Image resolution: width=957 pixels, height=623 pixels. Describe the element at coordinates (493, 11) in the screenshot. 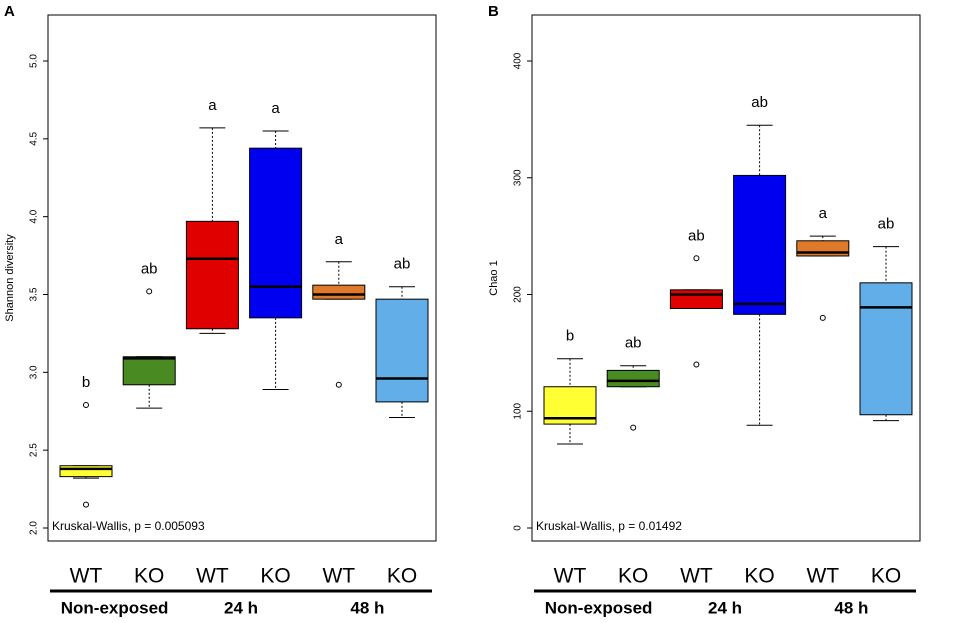

I see `panel-label: B` at that location.